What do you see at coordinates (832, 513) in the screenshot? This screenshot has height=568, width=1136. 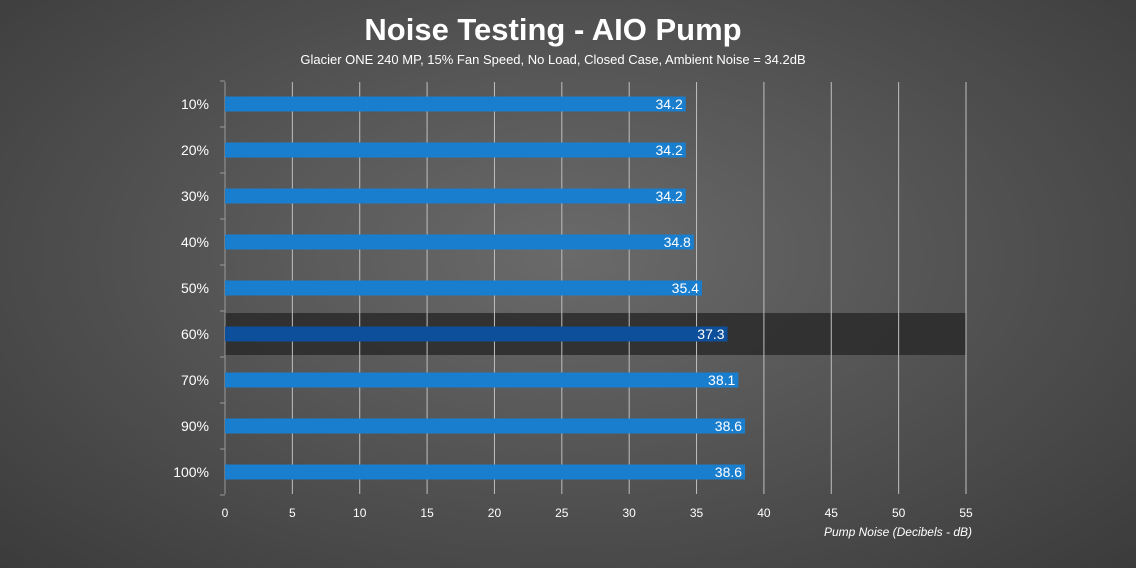 I see `x-tick-label: 45` at bounding box center [832, 513].